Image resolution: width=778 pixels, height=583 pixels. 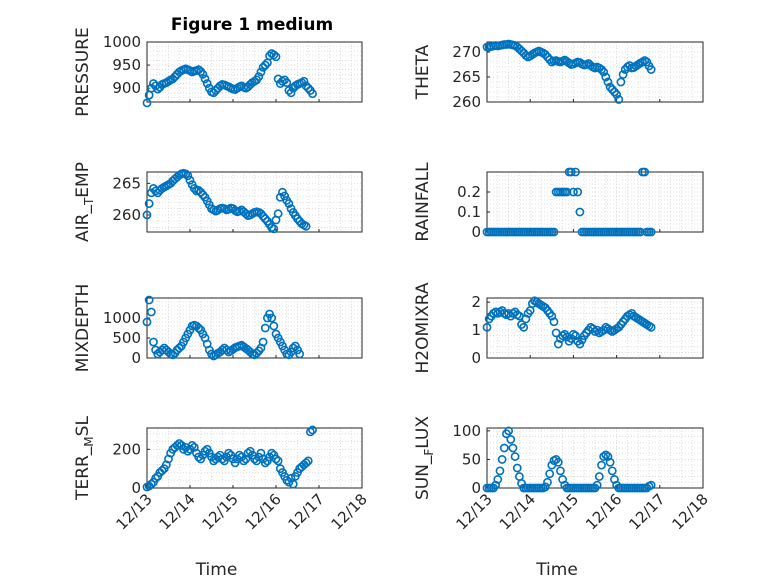 I want to click on y-tick-label: 0.1, so click(x=469, y=212).